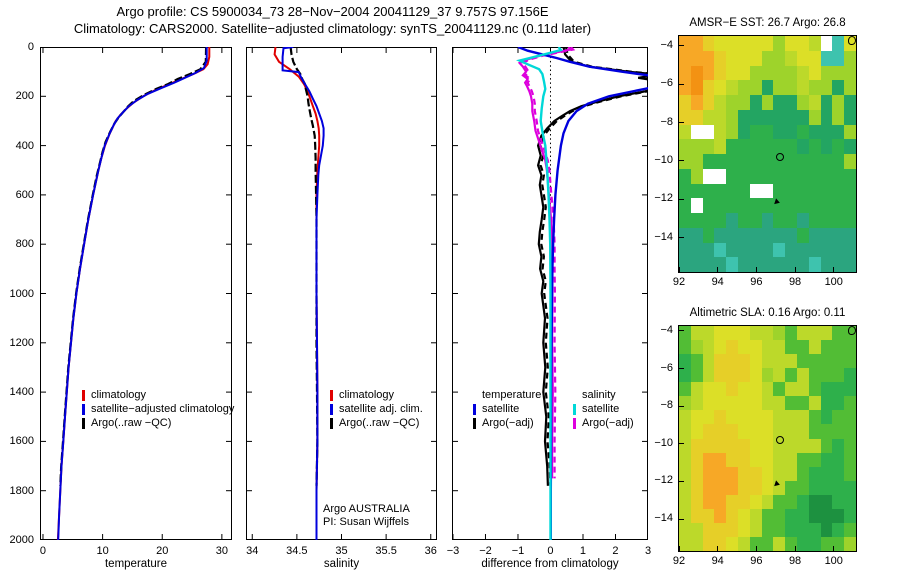  I want to click on x-tick-label: −3, so click(453, 551).